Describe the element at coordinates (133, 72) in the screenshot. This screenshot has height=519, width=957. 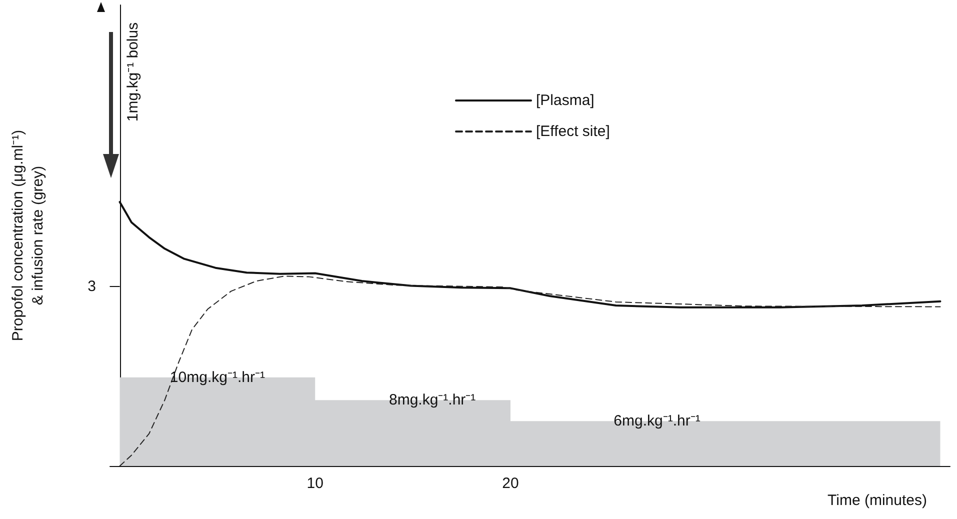
I see `annotation: 1mg.kg⁻¹ bolus` at that location.